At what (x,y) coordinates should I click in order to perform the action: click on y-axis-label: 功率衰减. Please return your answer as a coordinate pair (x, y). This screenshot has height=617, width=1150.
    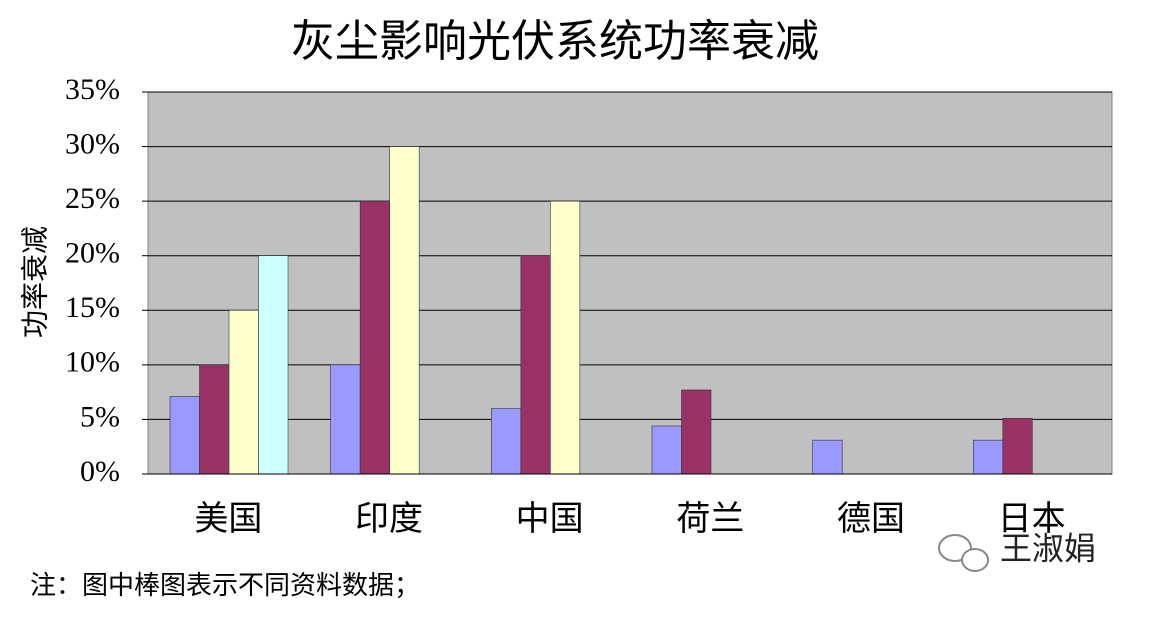
    Looking at the image, I should click on (35, 282).